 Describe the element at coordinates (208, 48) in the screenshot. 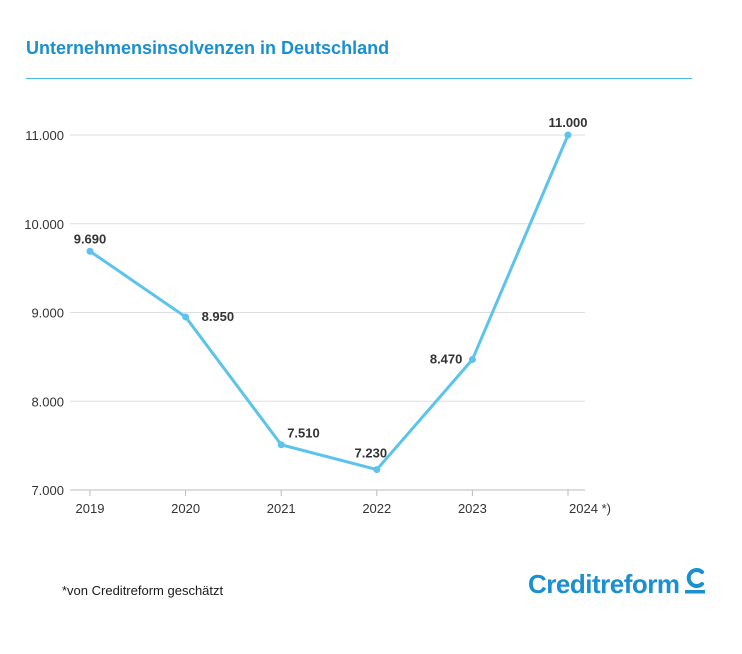

I see `chart-title: Unternehmensinsolvenzen in Deutschland` at that location.